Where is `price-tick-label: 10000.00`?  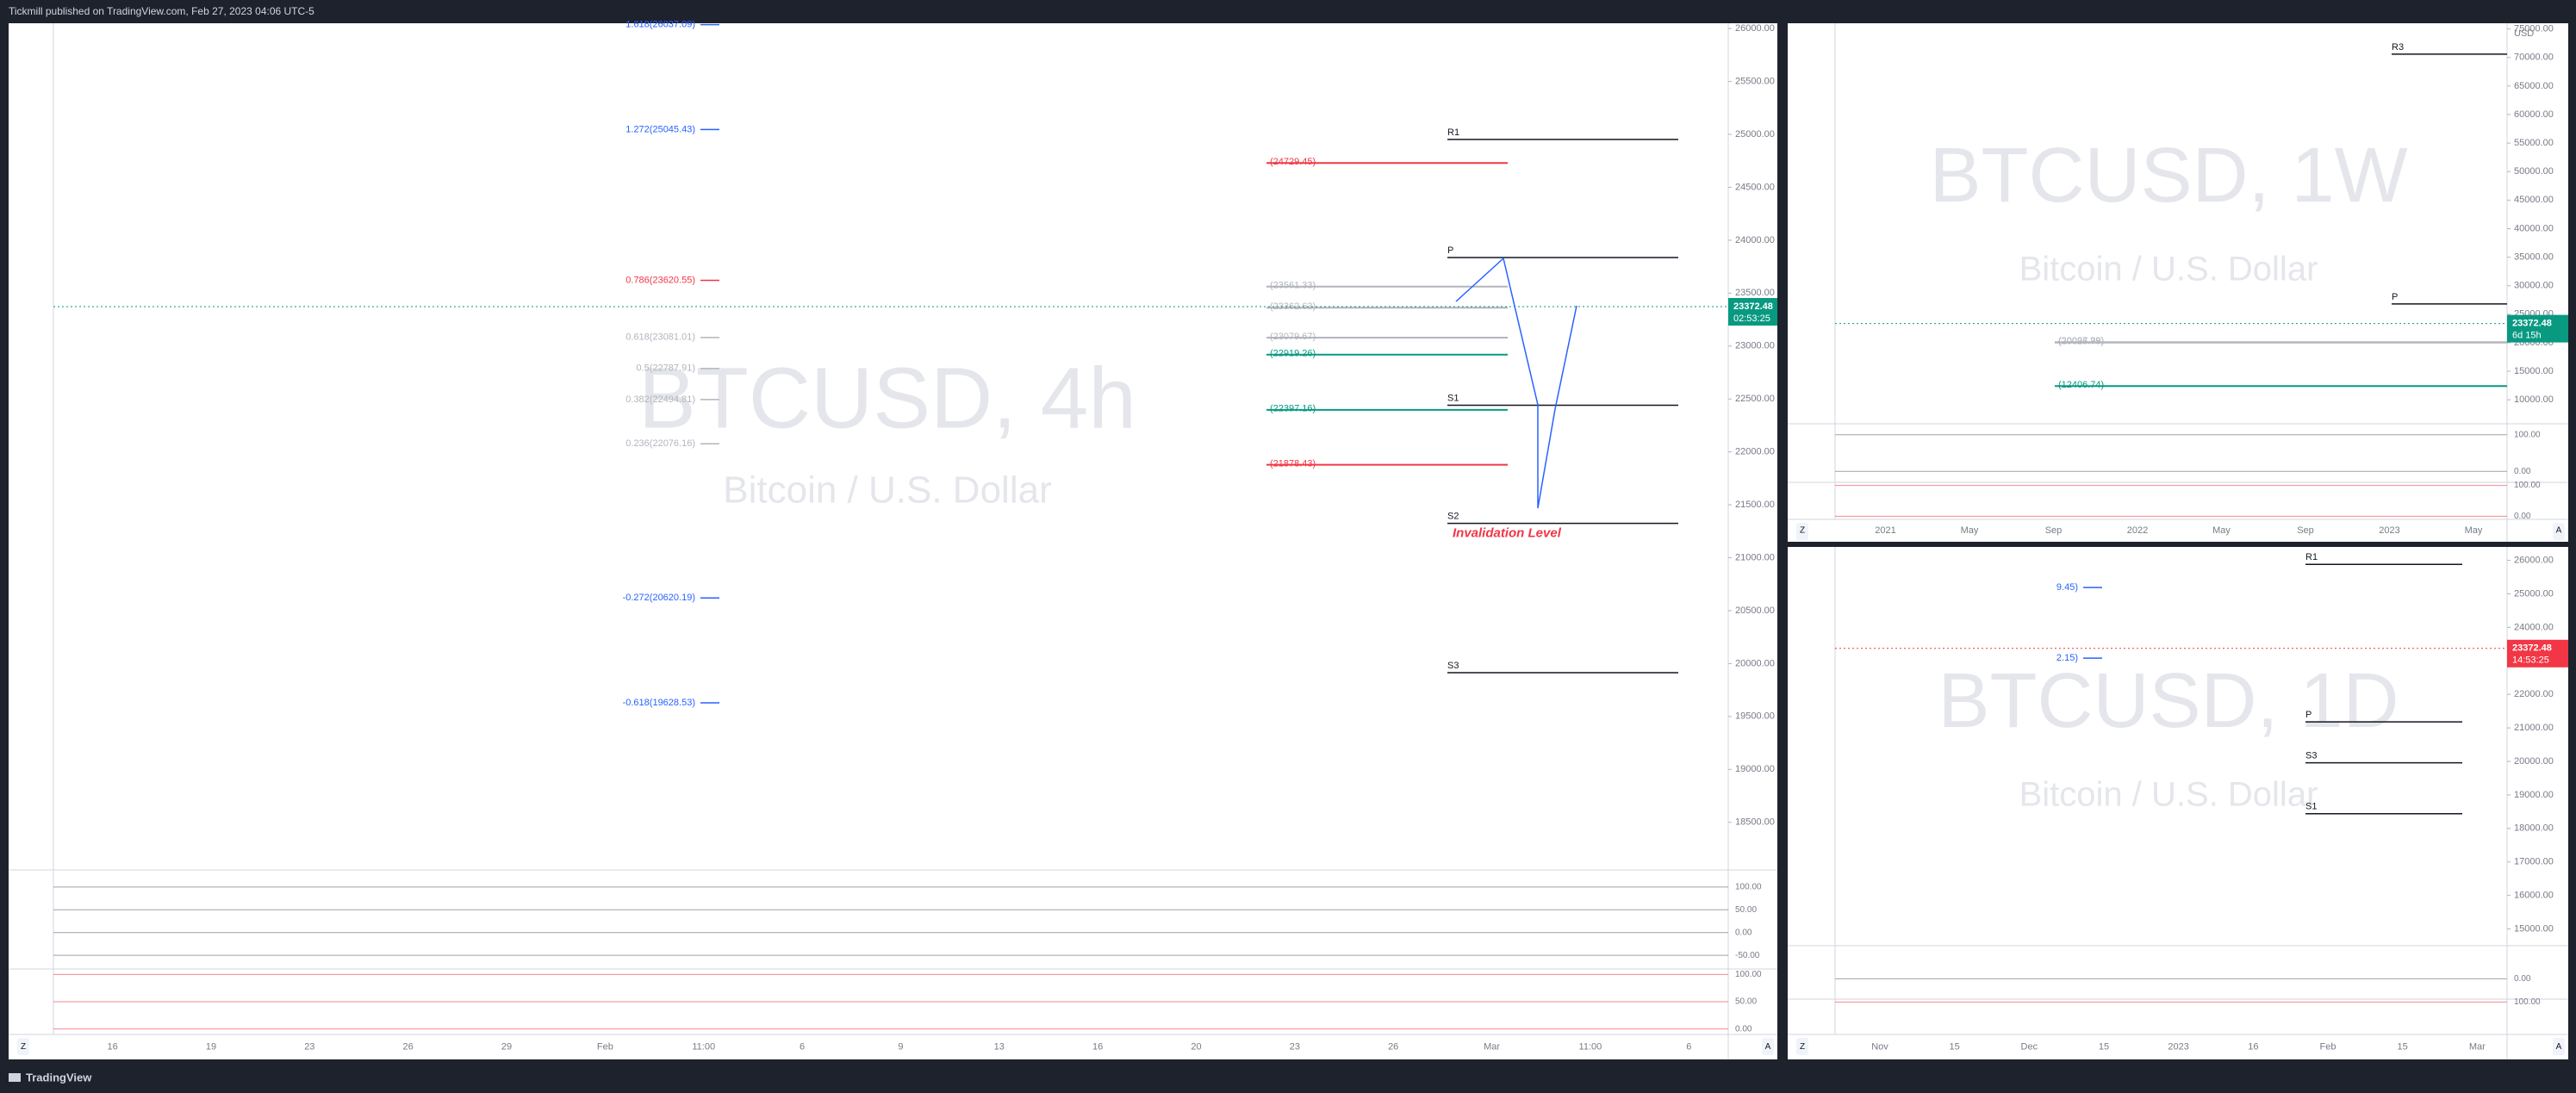
price-tick-label: 10000.00 is located at coordinates (2534, 399).